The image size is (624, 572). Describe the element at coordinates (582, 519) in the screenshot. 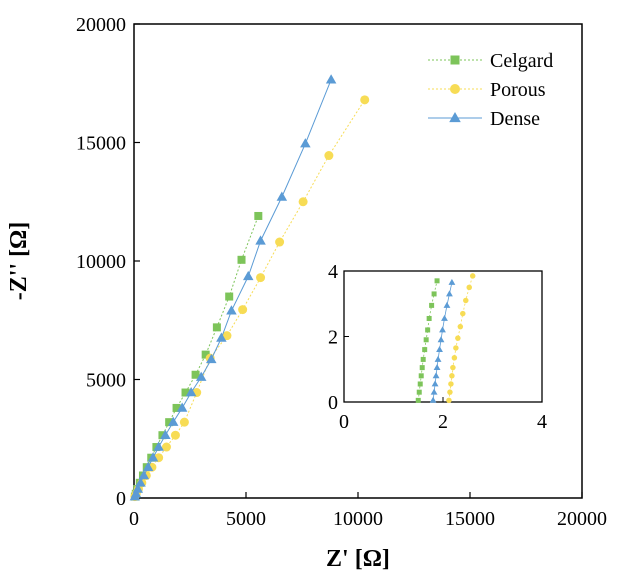

I see `x-tick-label: 20000` at that location.